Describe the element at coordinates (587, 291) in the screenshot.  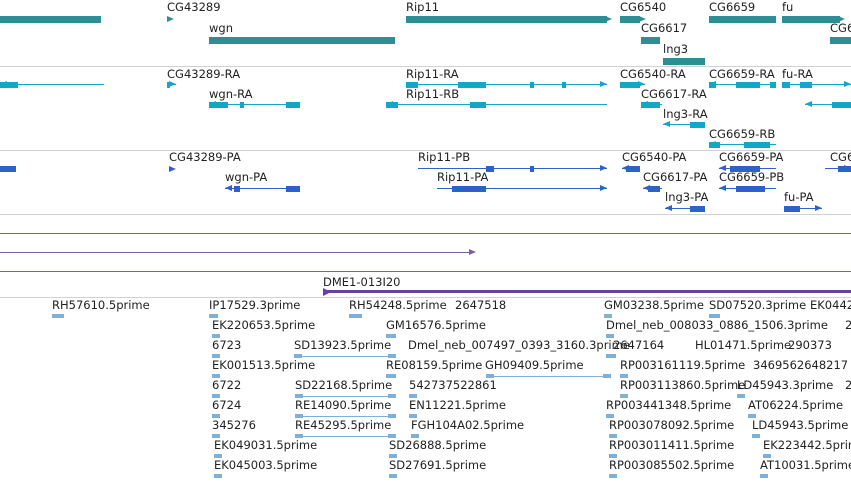
I see `clone-bar` at that location.